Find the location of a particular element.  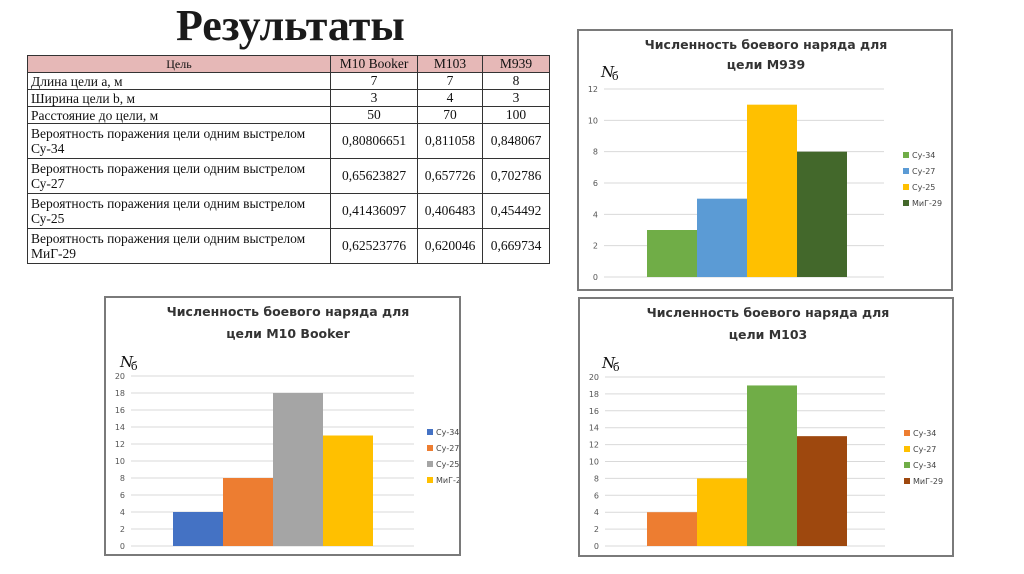

table-cell: 4 is located at coordinates (450, 98).